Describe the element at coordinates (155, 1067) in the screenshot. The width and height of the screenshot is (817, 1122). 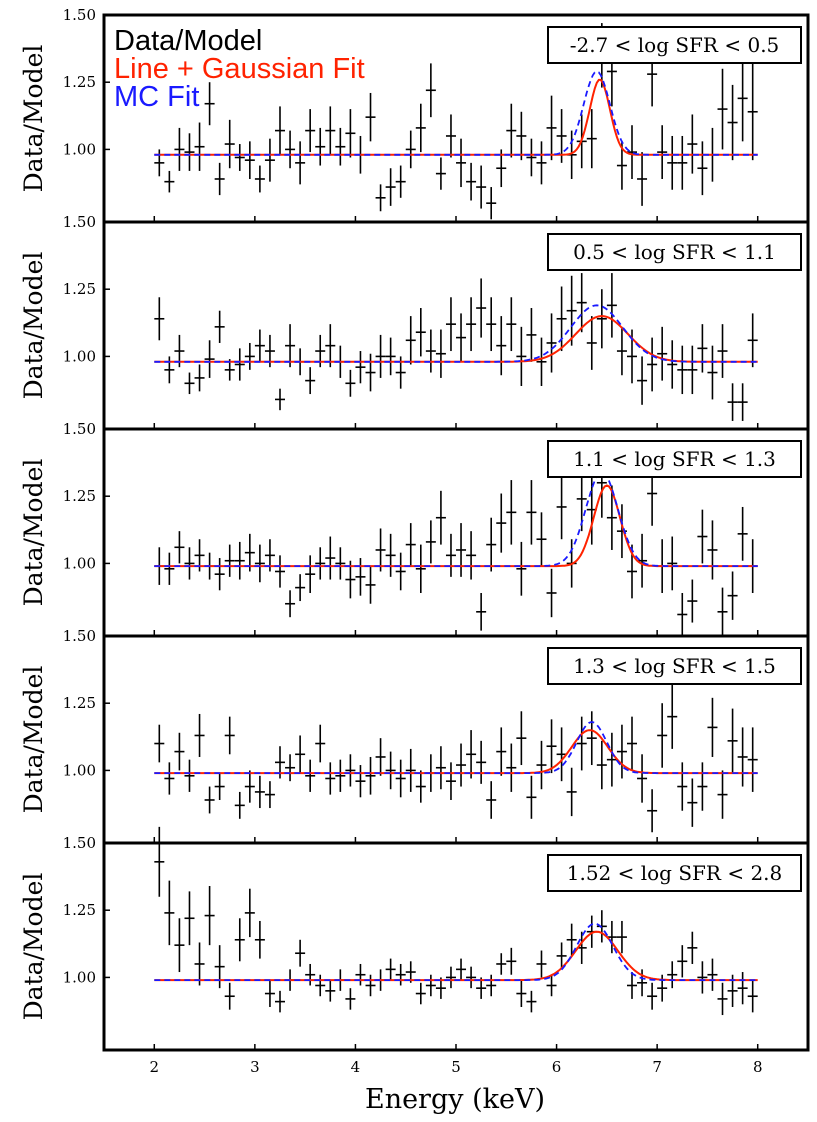
I see `x-tick-label: 2` at that location.